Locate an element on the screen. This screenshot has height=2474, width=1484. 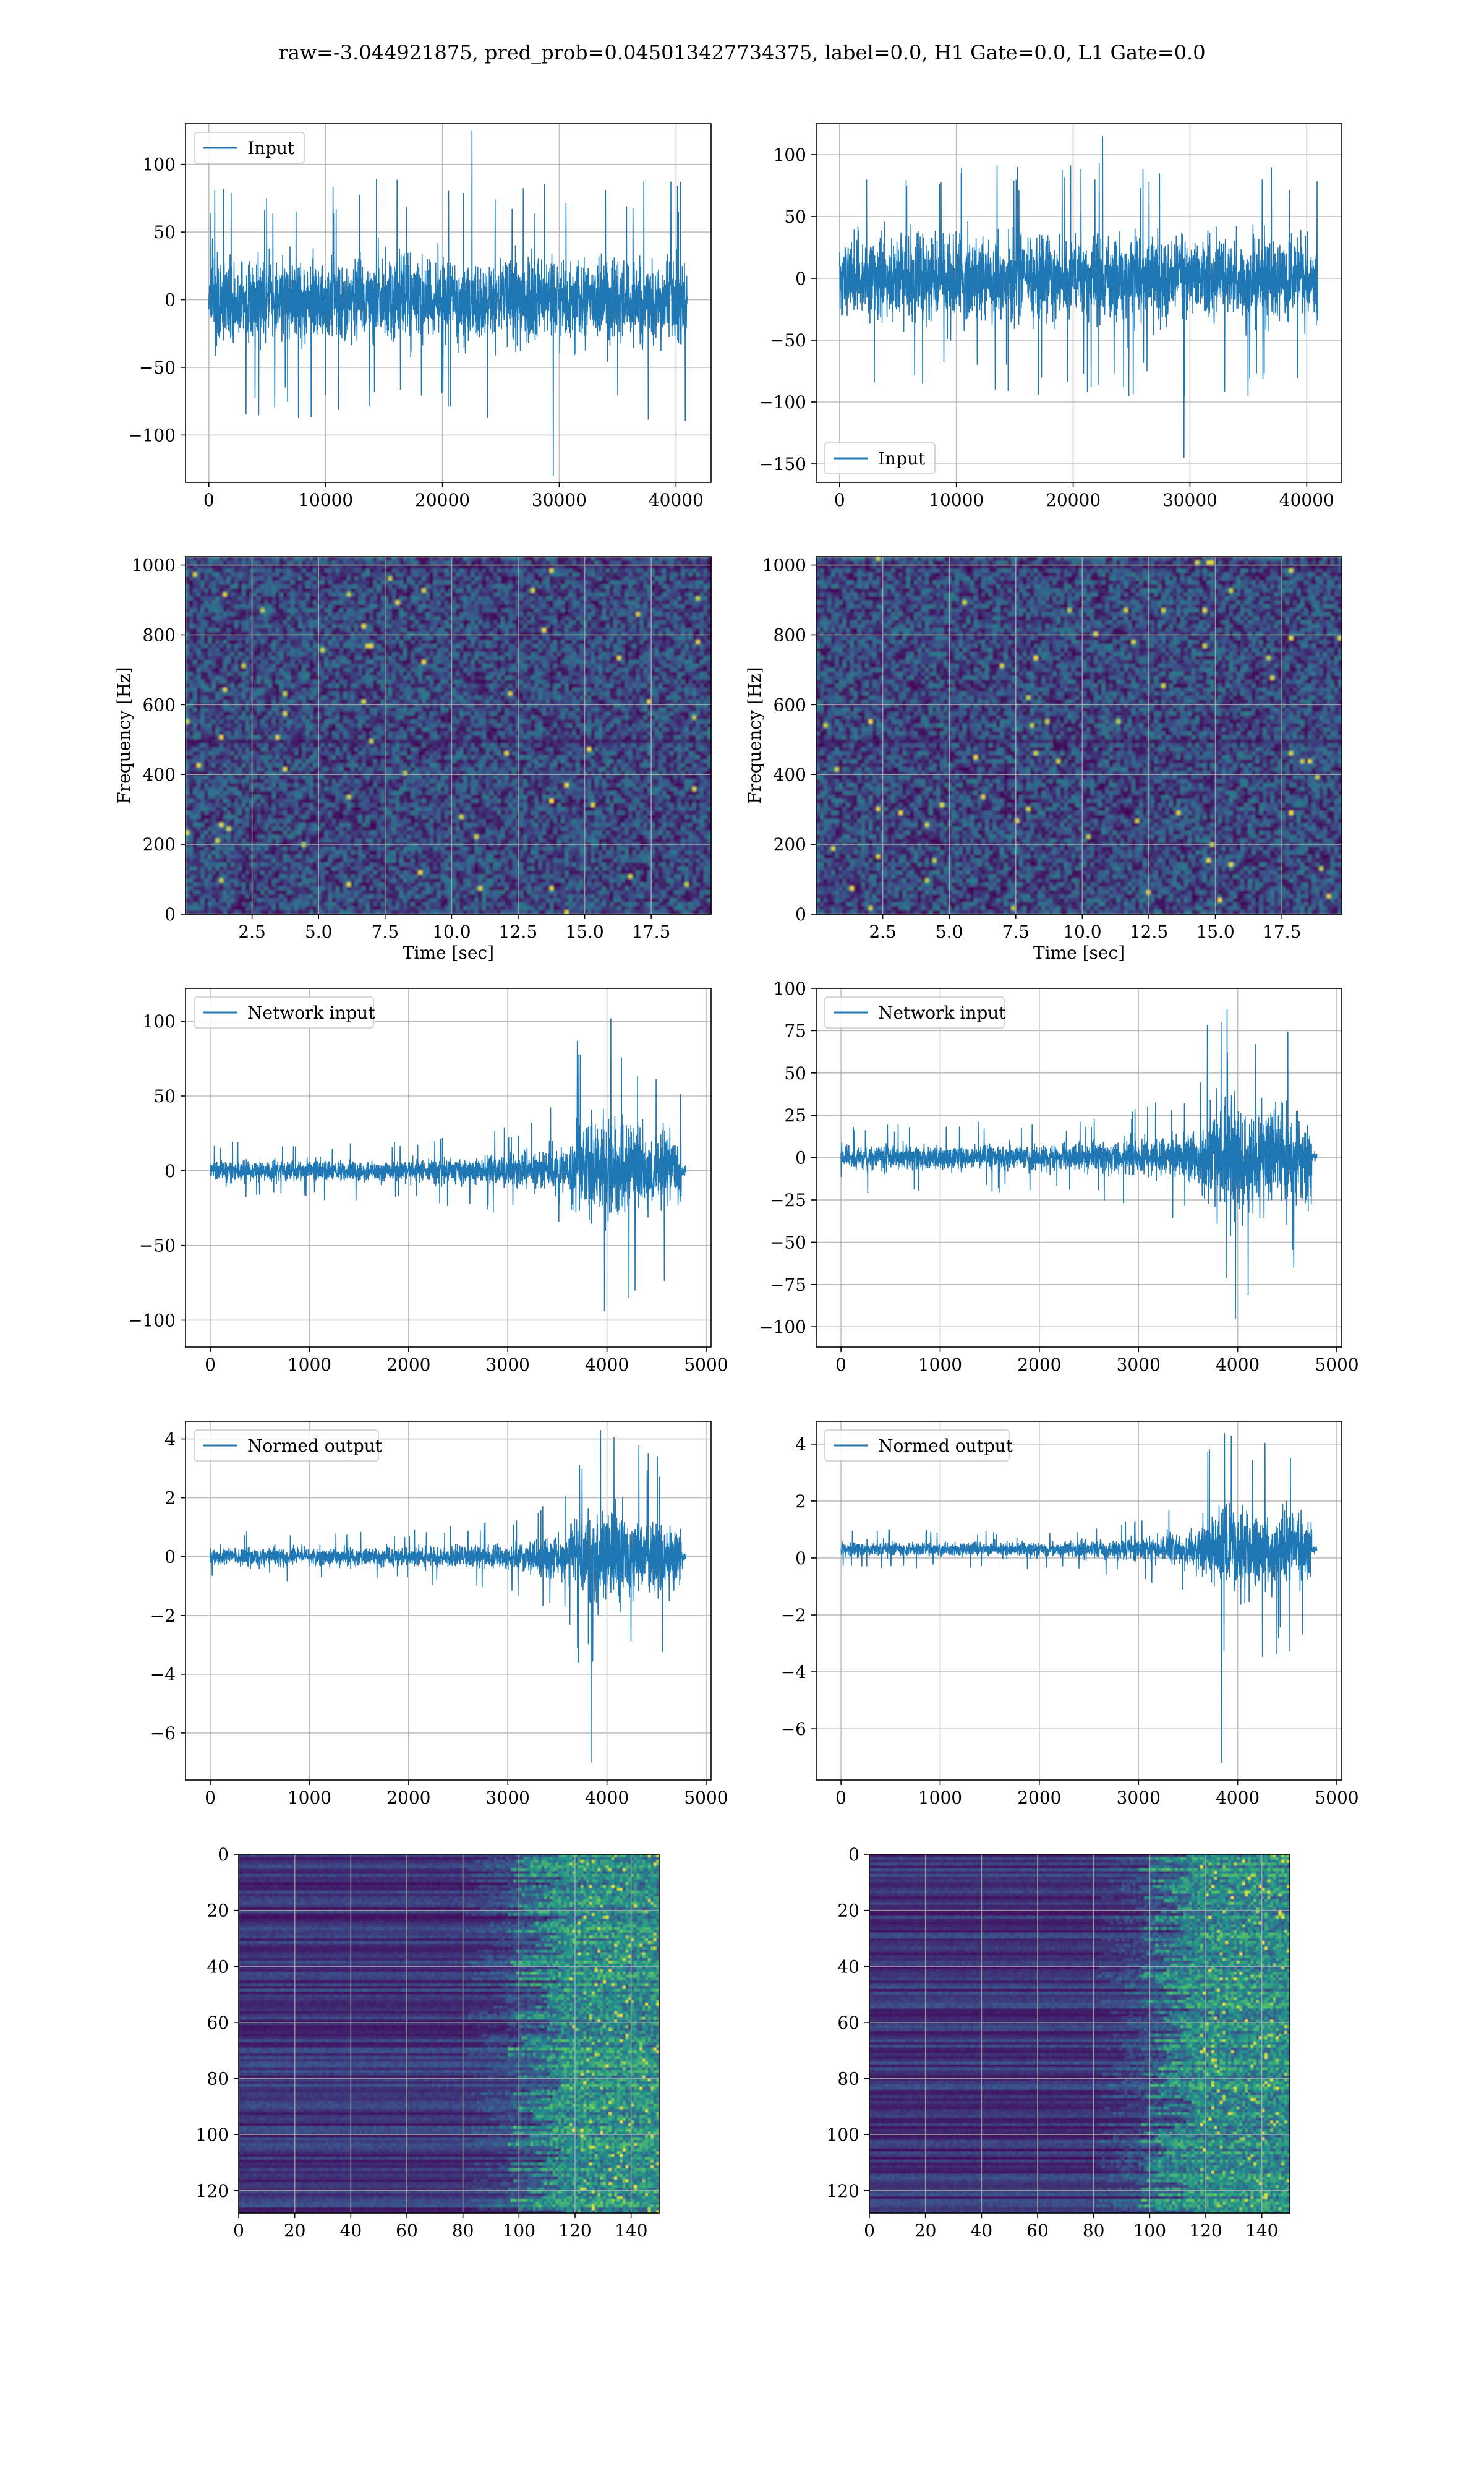
x-tick-label: 60 is located at coordinates (1037, 2230).